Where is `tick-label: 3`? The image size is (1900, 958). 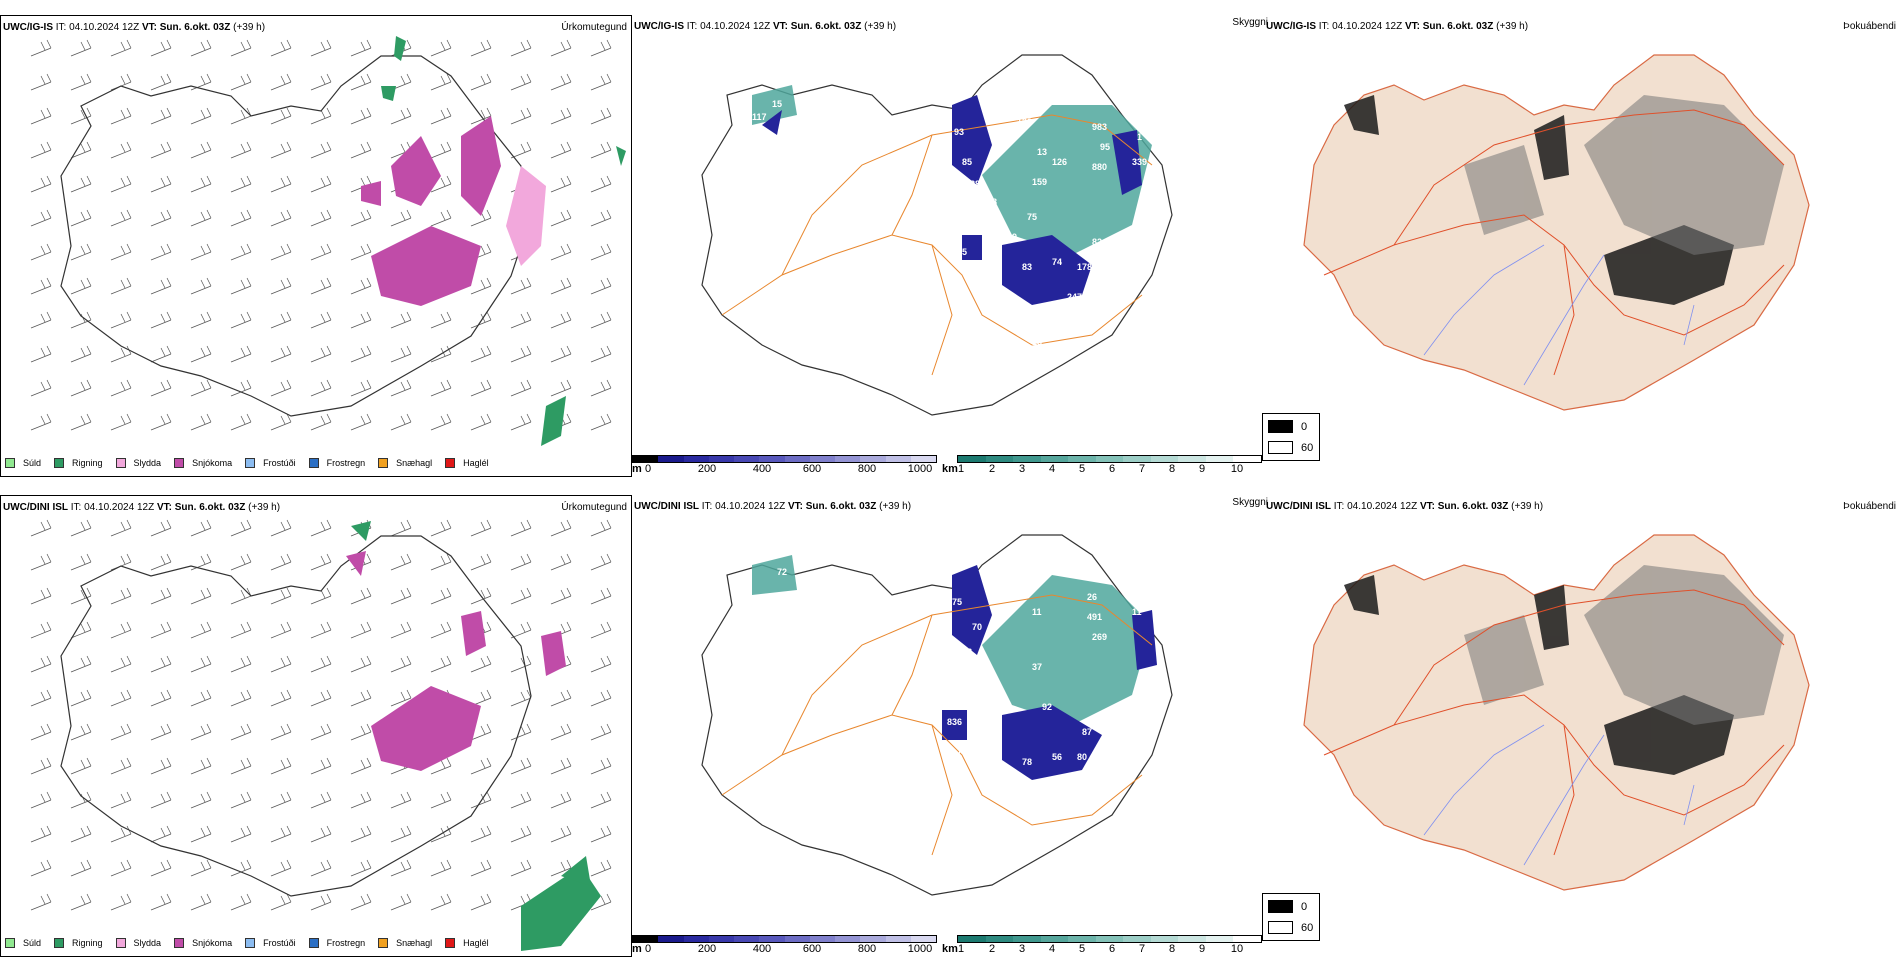 tick-label: 3 is located at coordinates (1022, 469).